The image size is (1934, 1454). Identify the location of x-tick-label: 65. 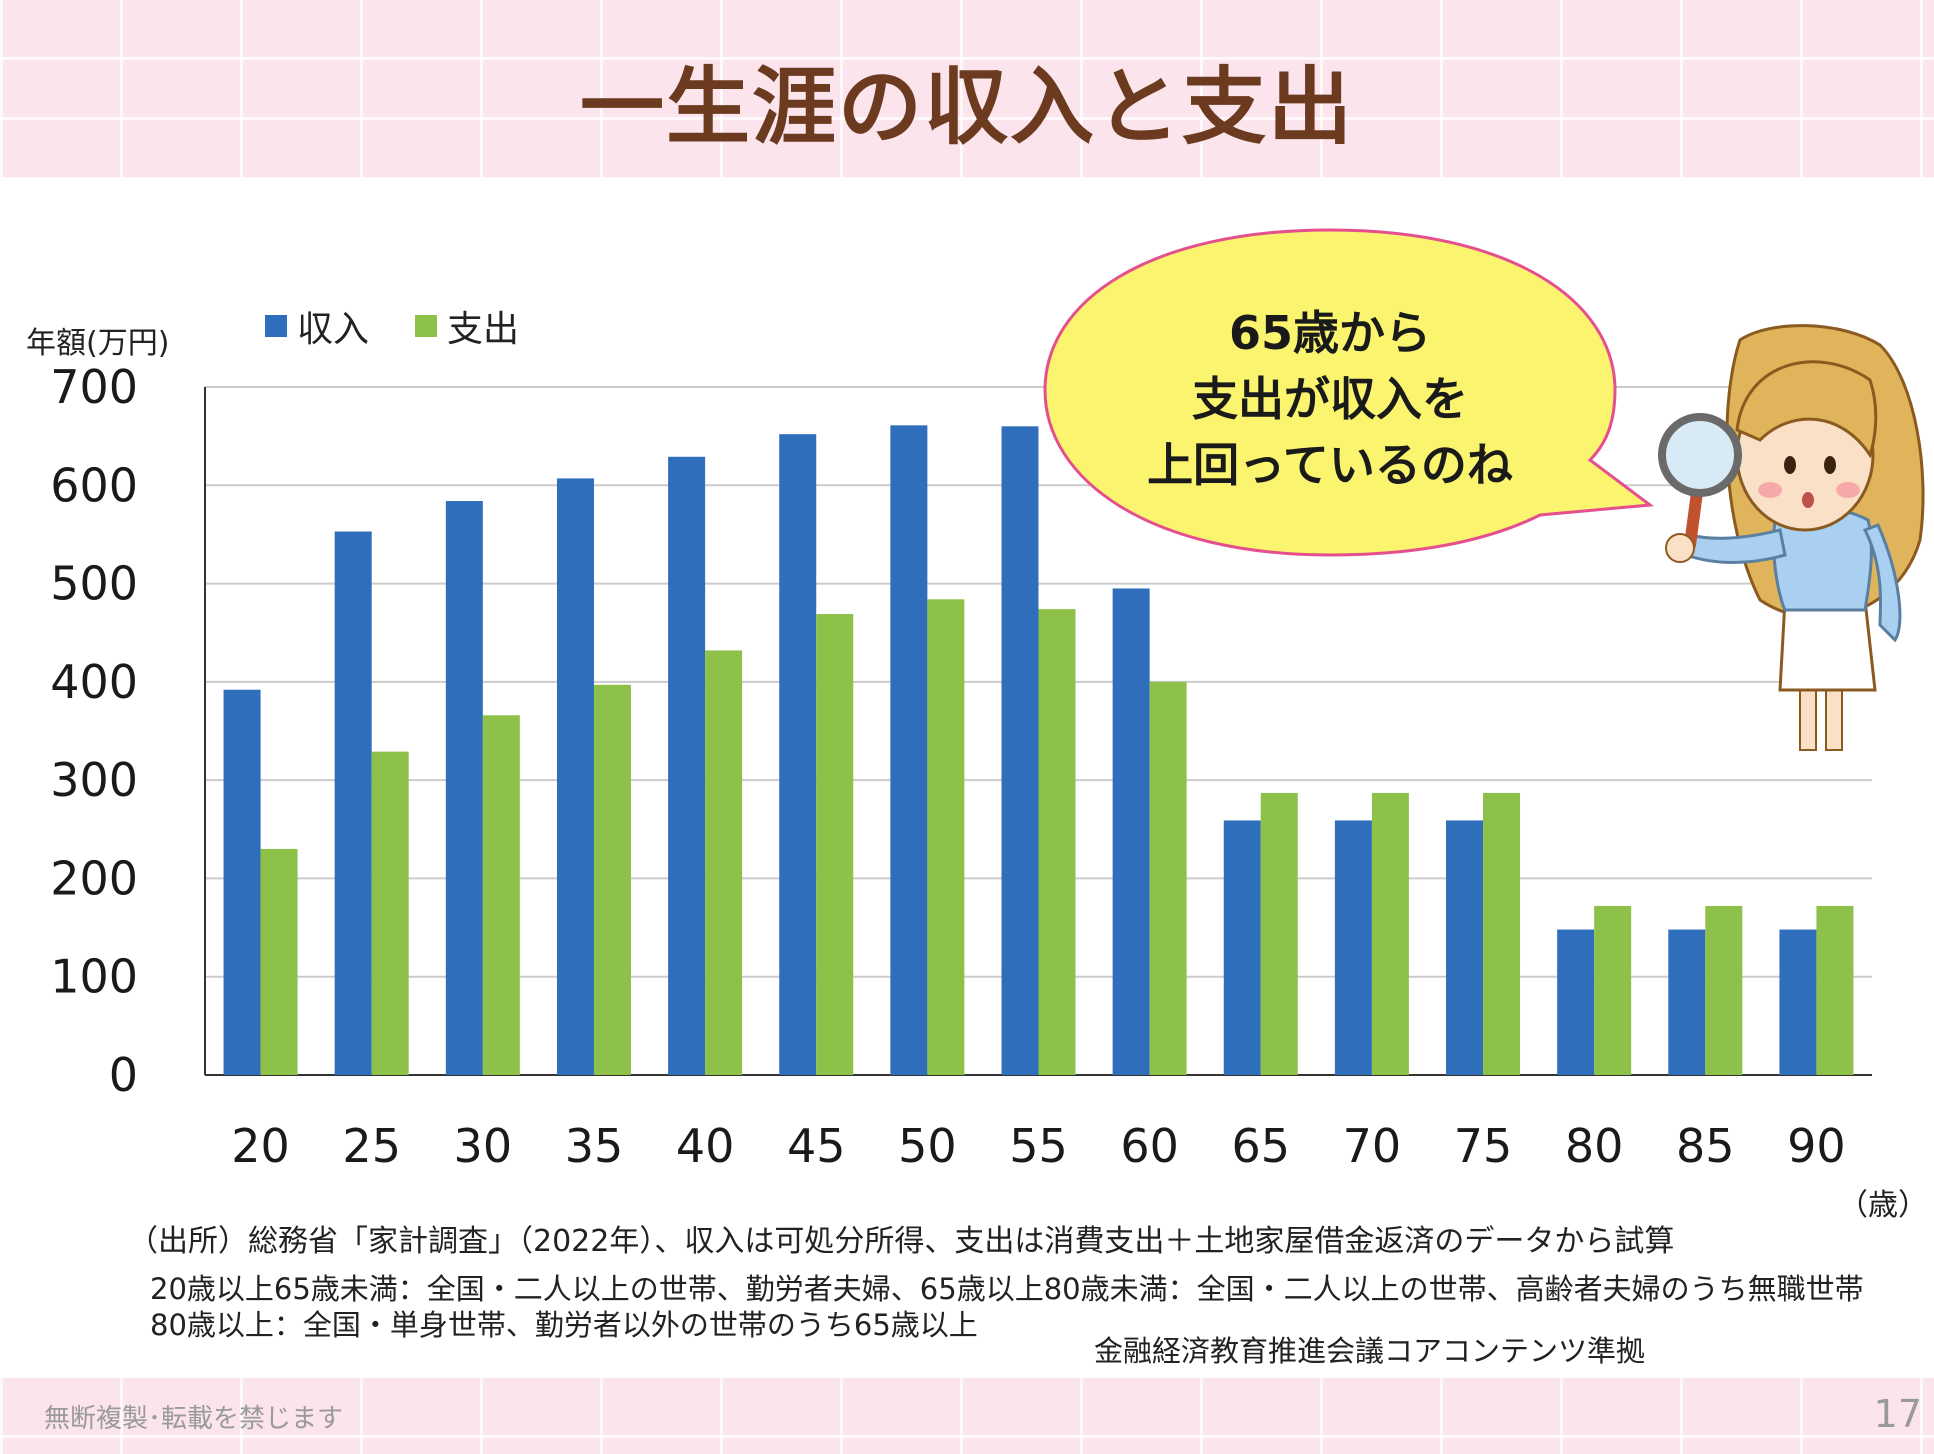
(1260, 1146).